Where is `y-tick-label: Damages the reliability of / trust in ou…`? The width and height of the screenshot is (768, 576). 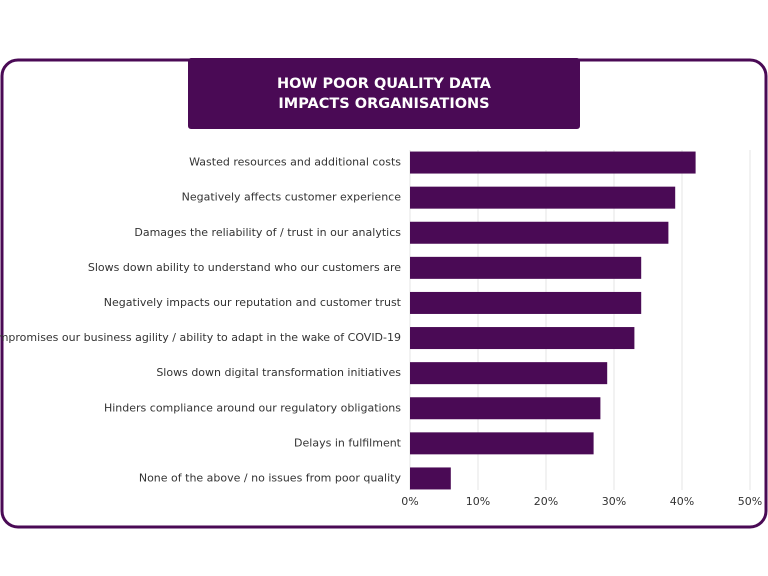 y-tick-label: Damages the reliability of / trust in ou… is located at coordinates (267, 232).